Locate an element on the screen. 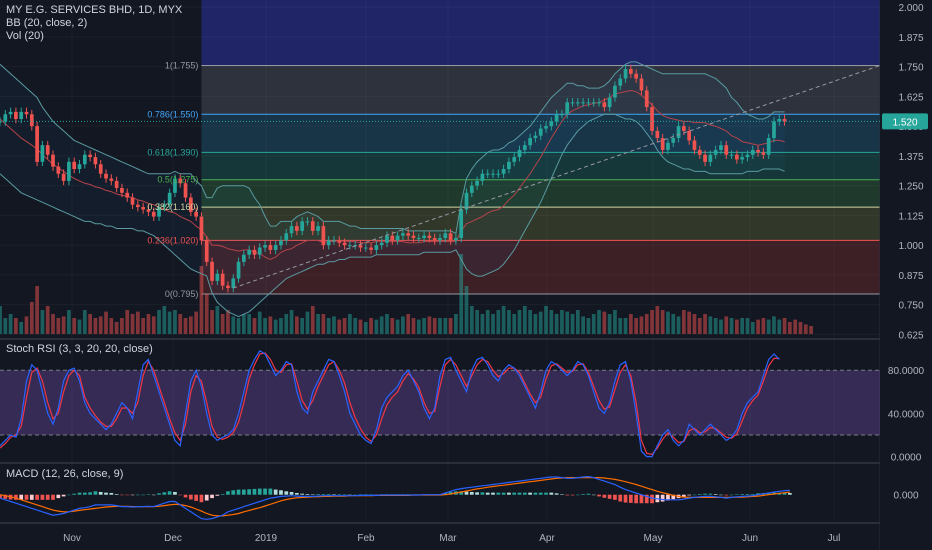  vol-legend: Vol (20) is located at coordinates (25, 36).